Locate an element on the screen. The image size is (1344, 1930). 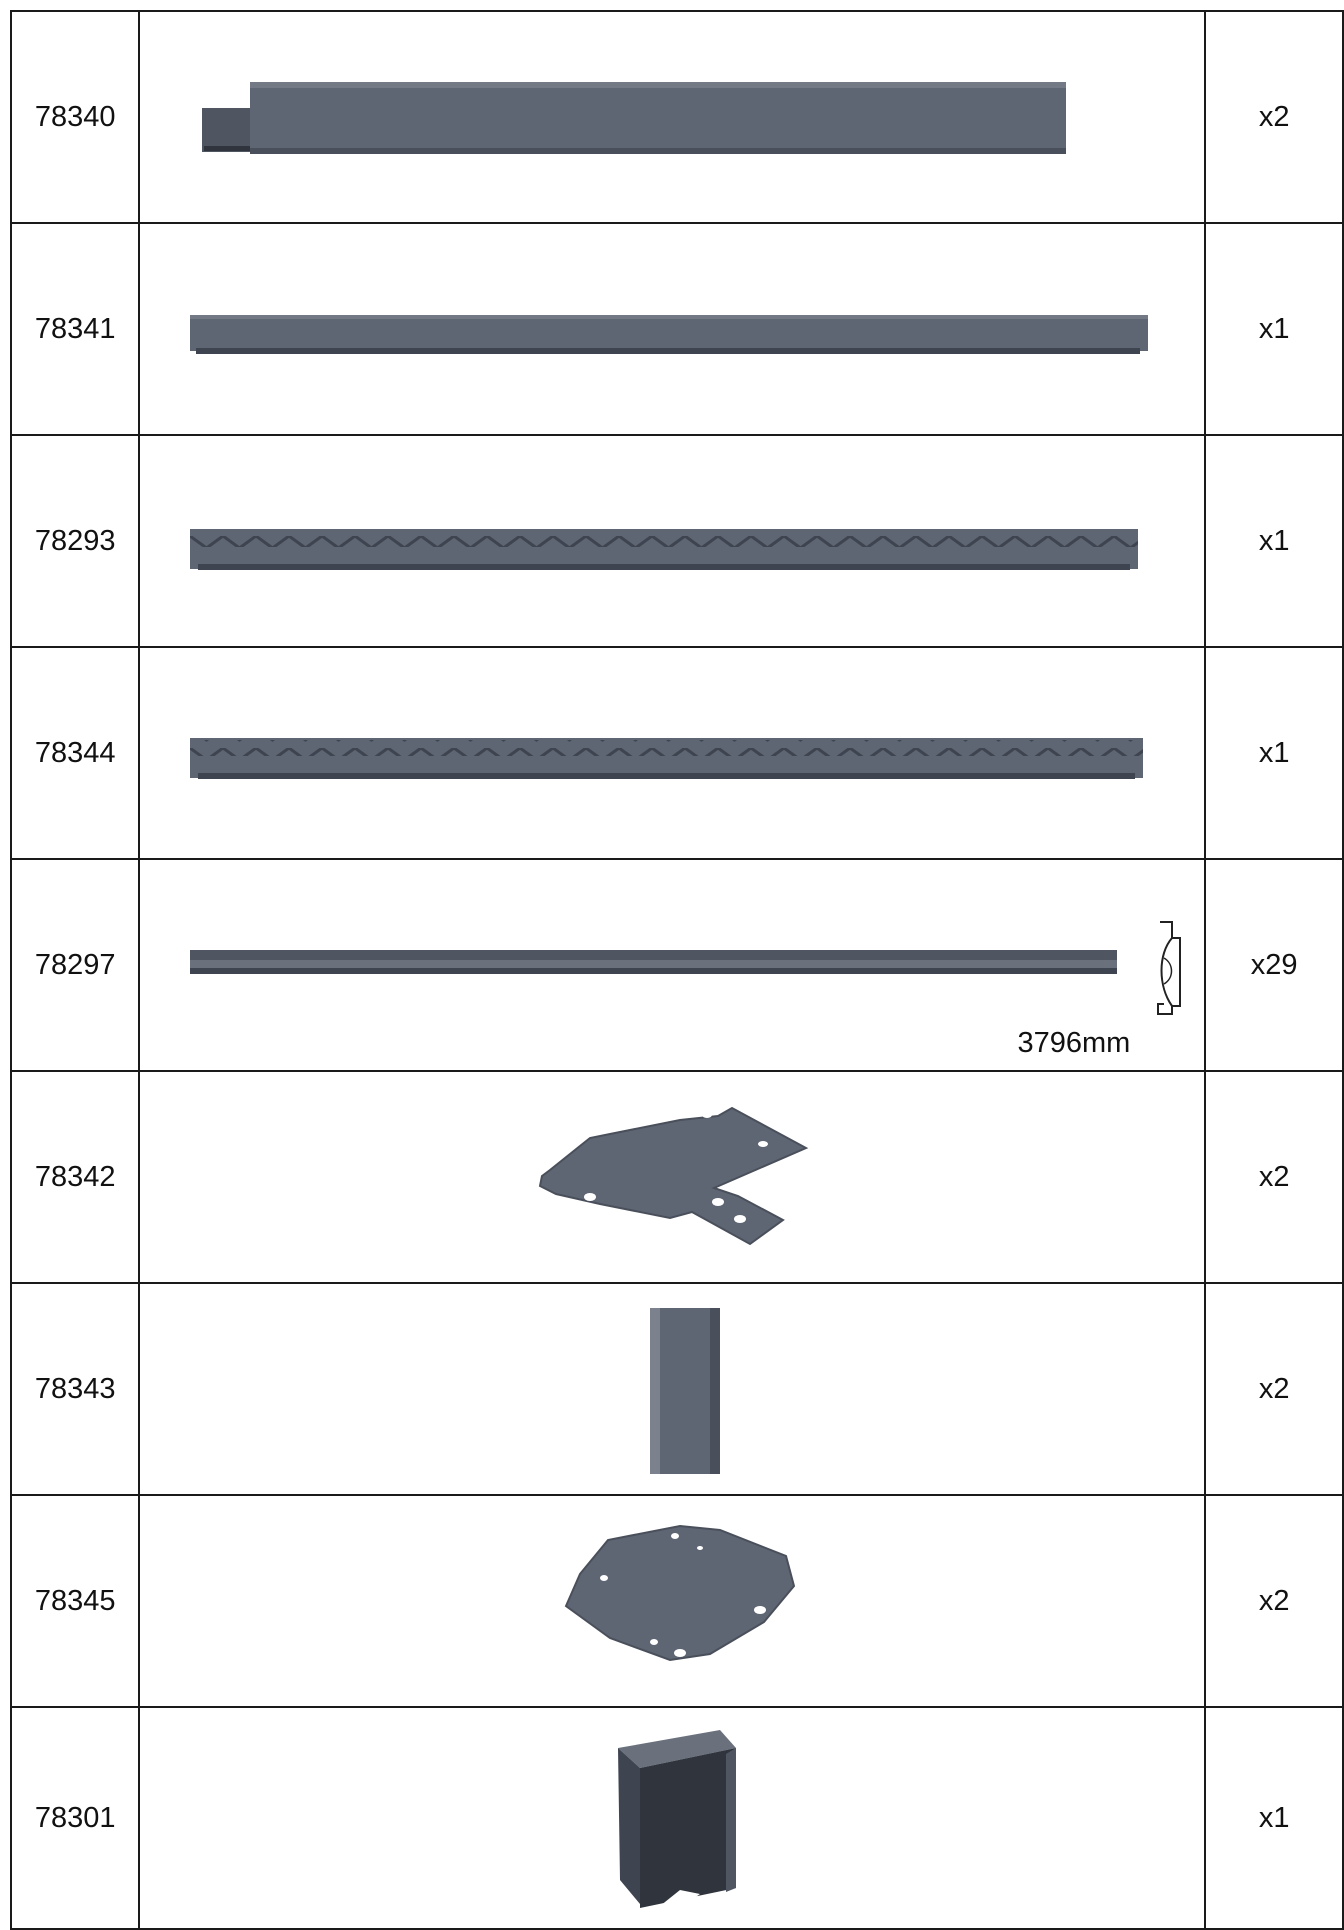
part-code-cell: 78341 is located at coordinates (75, 329).